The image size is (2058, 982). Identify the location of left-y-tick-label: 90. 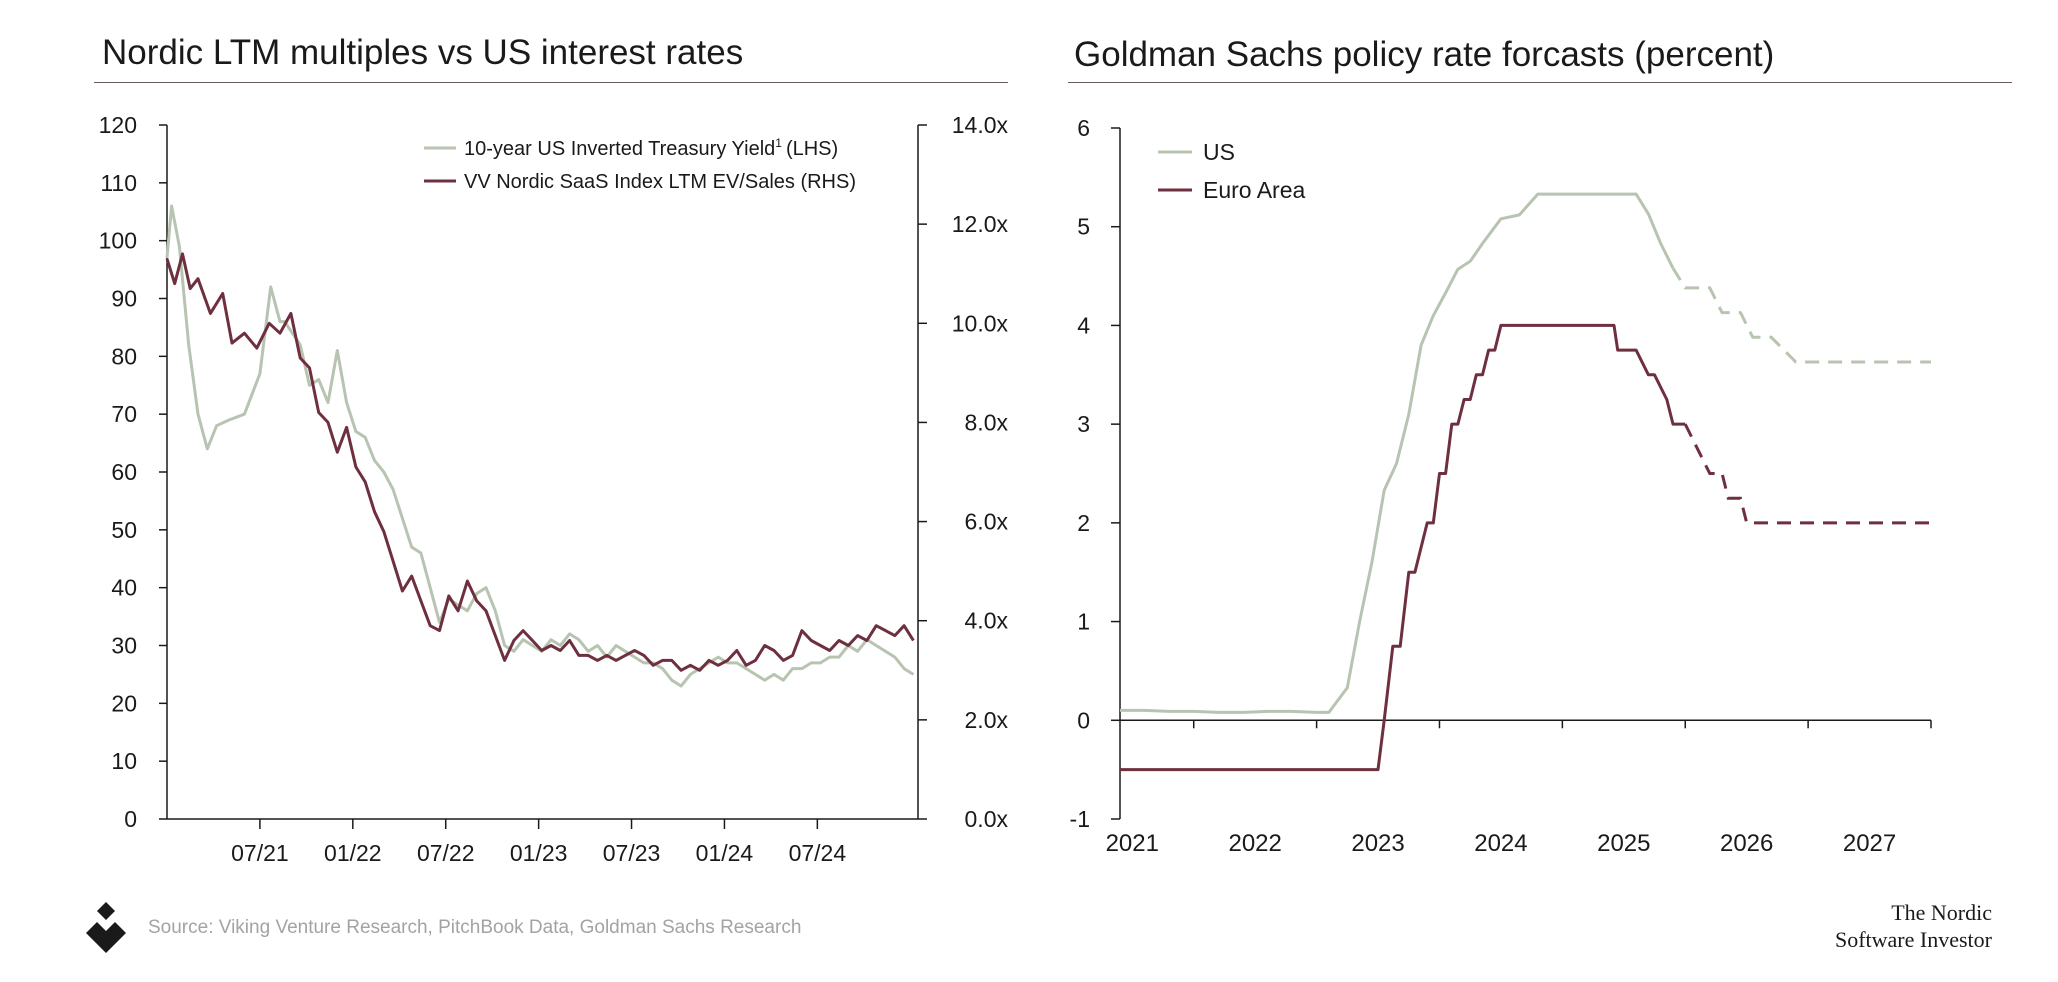
(124, 299).